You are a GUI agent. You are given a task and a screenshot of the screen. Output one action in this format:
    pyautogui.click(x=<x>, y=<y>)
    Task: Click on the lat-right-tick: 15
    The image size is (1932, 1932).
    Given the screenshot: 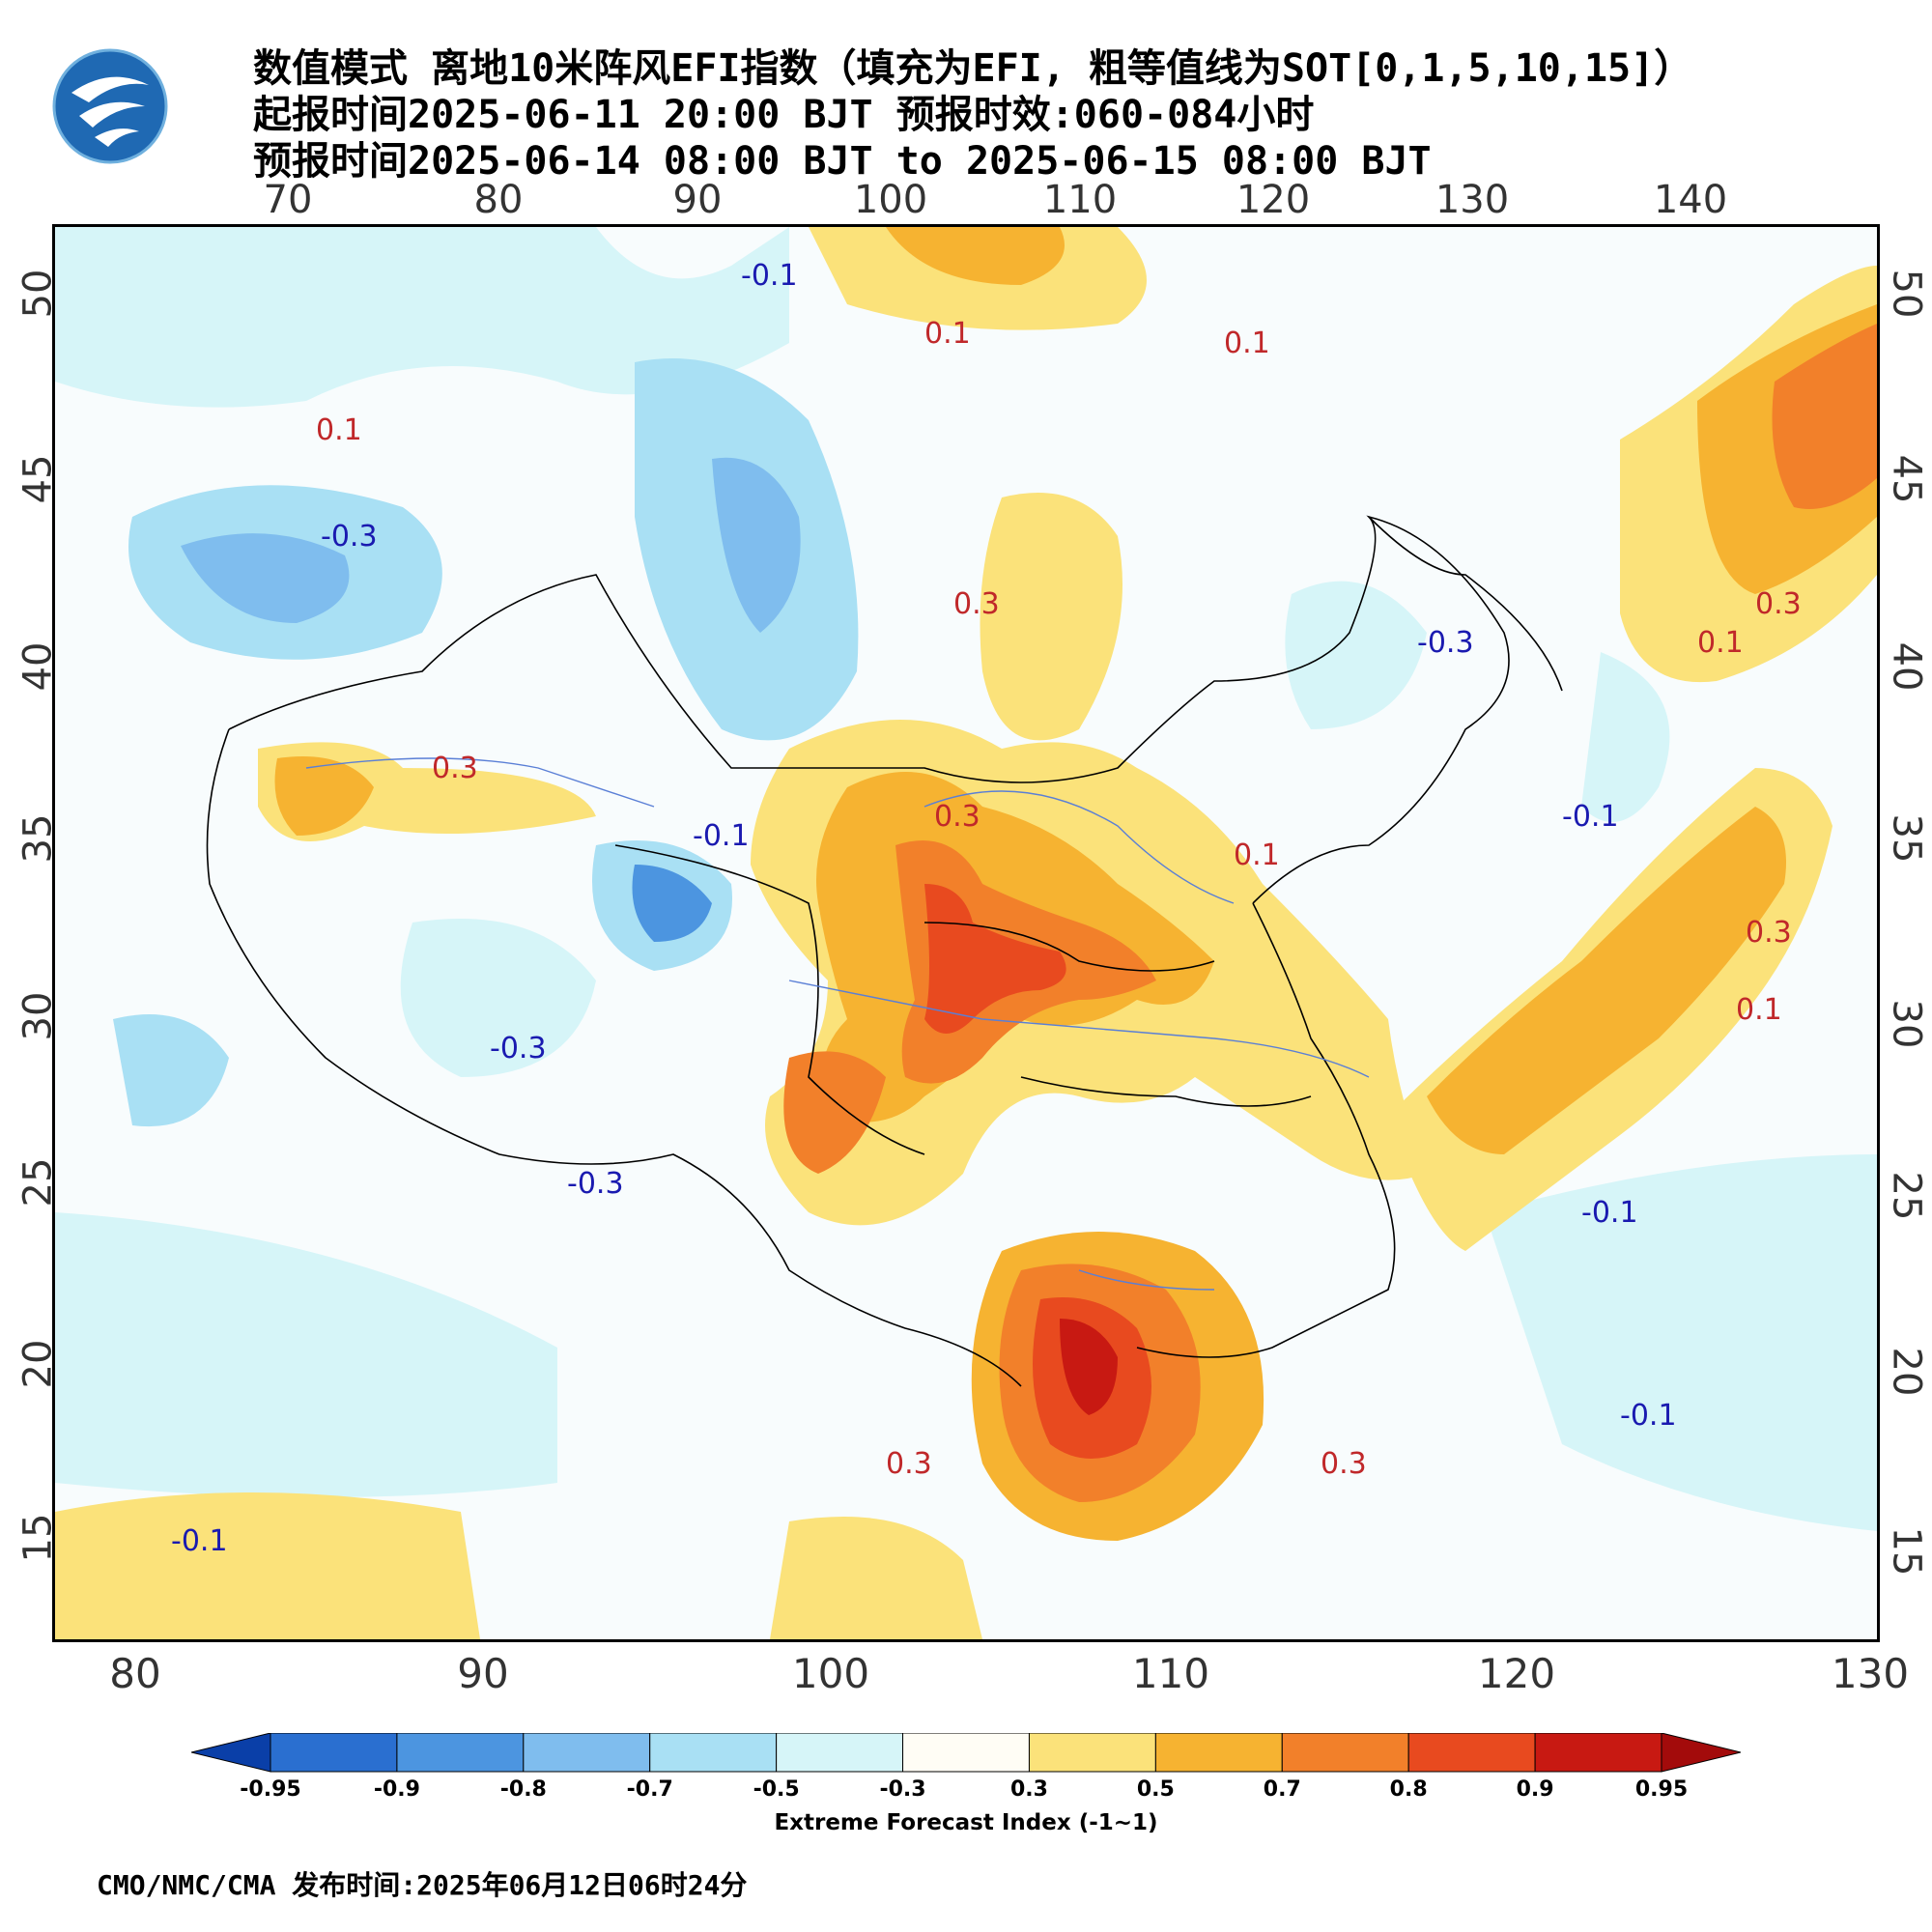 What is the action you would take?
    pyautogui.click(x=1906, y=1551)
    